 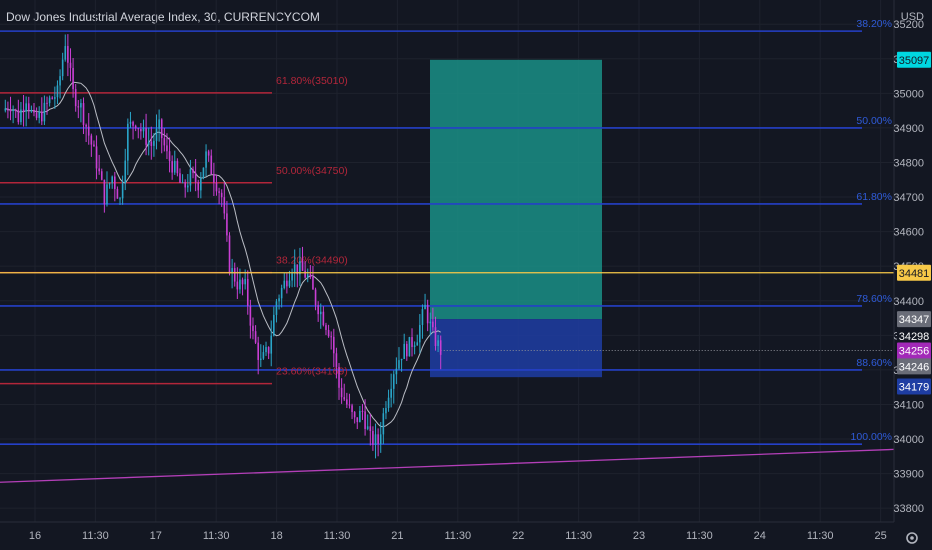 What do you see at coordinates (447, 465) in the screenshot?
I see `trend-line` at bounding box center [447, 465].